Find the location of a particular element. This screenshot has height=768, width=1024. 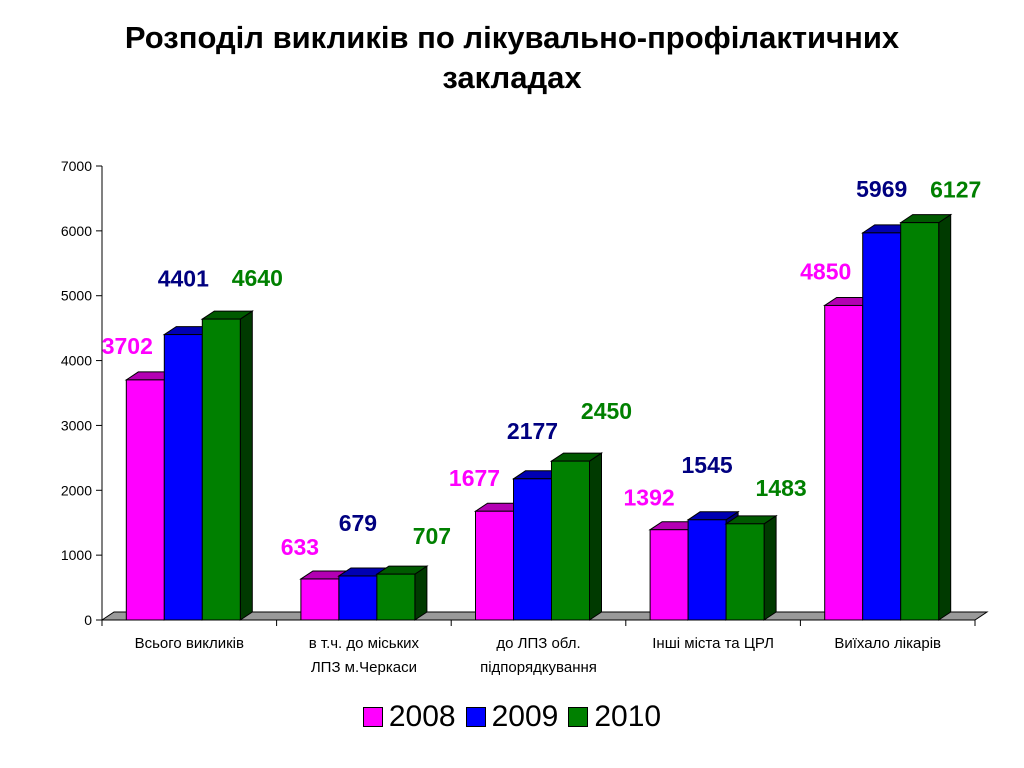

x-category-label: підпорядкування is located at coordinates (538, 667).